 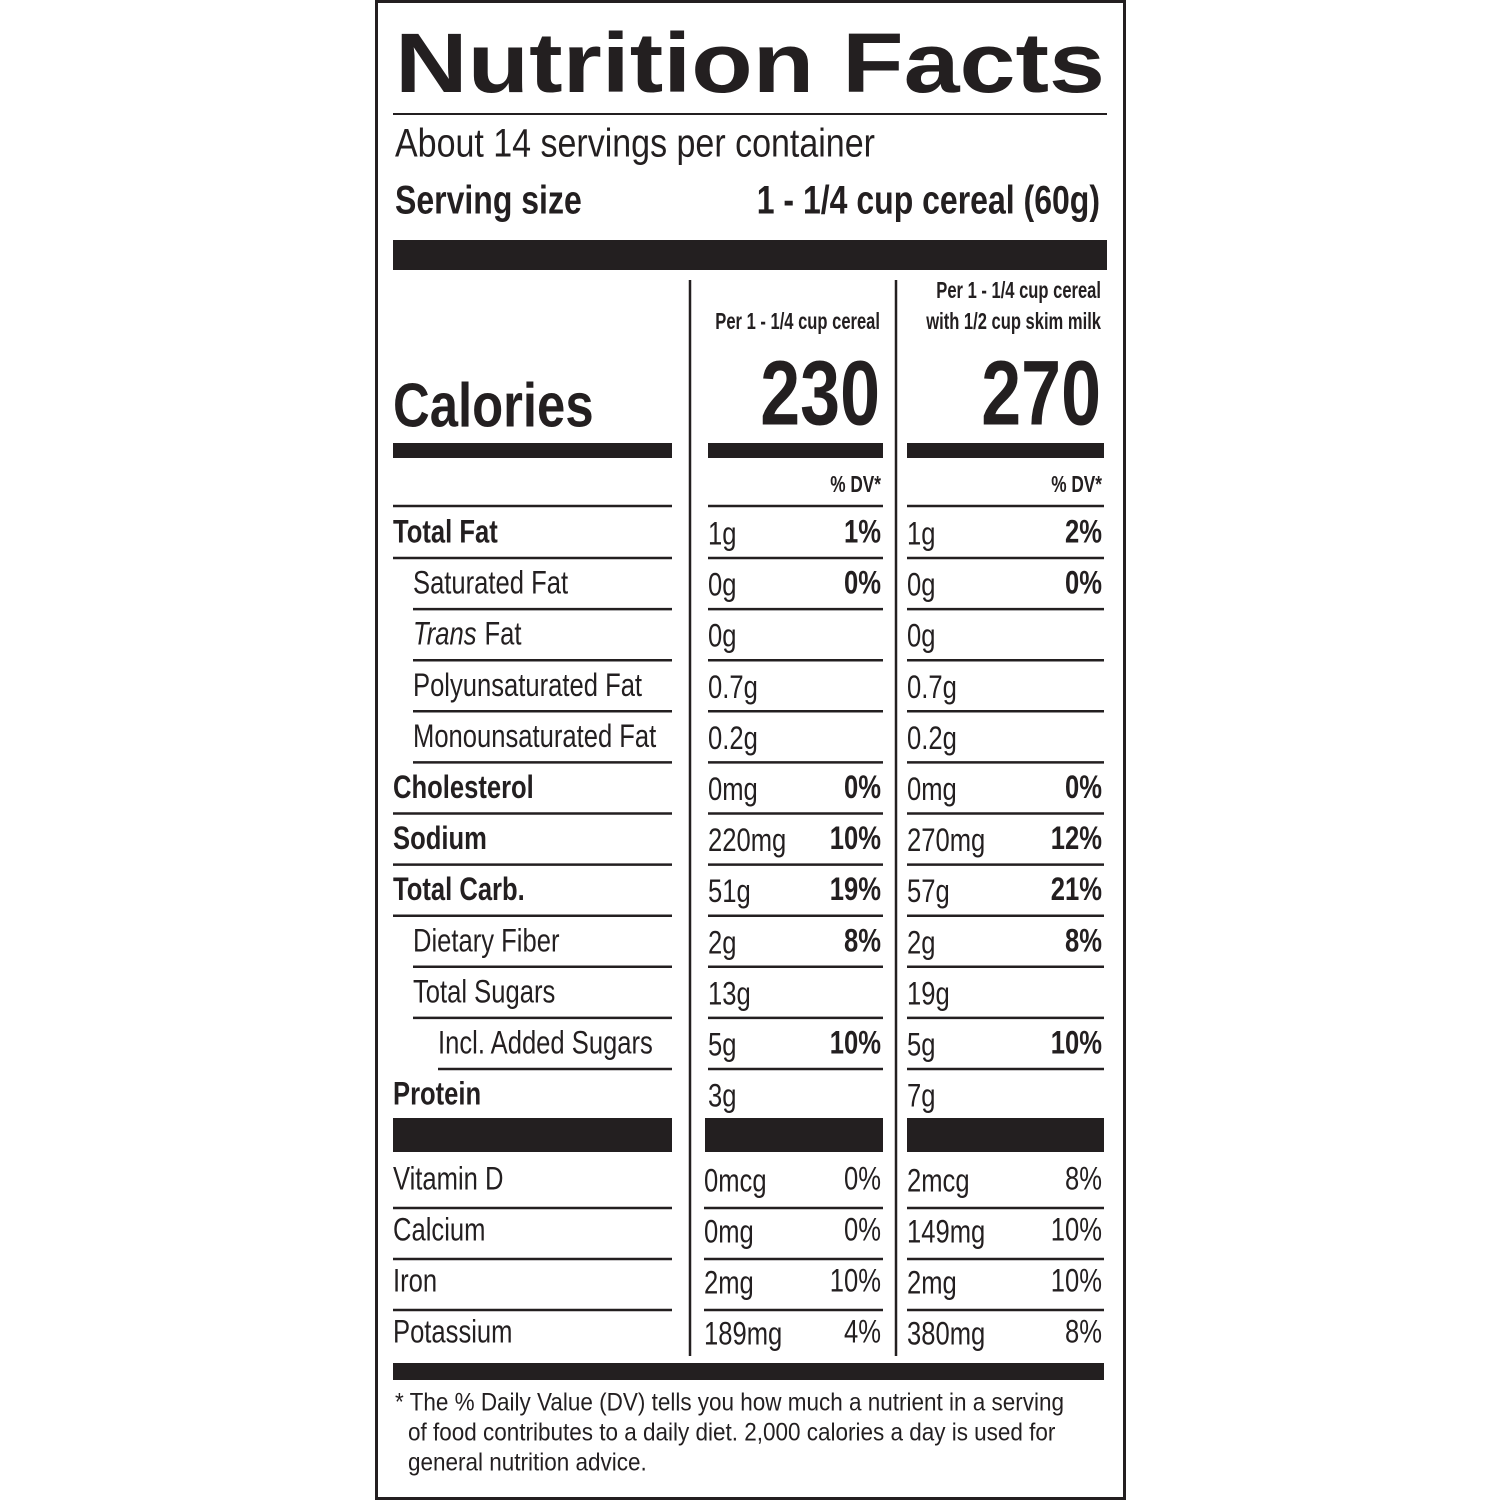 I want to click on nutrient-name: Total Fat, so click(x=445, y=532).